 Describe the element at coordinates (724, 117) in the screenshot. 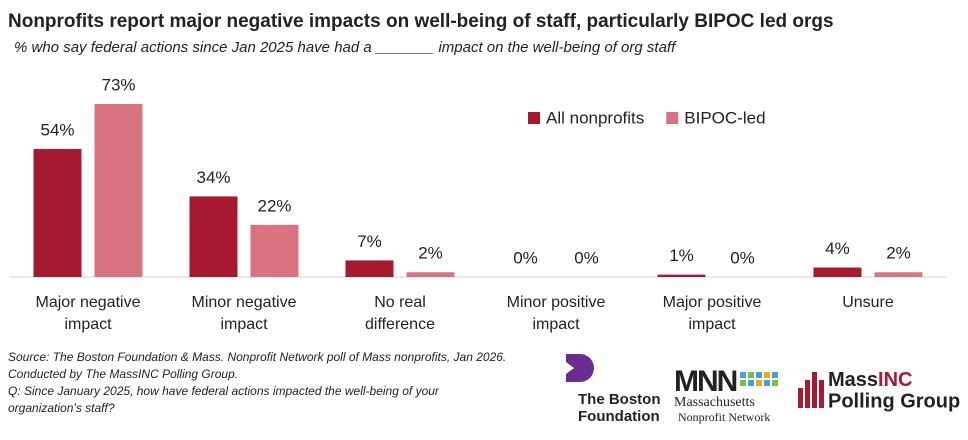

I see `legend-label: BIPOC-led` at that location.